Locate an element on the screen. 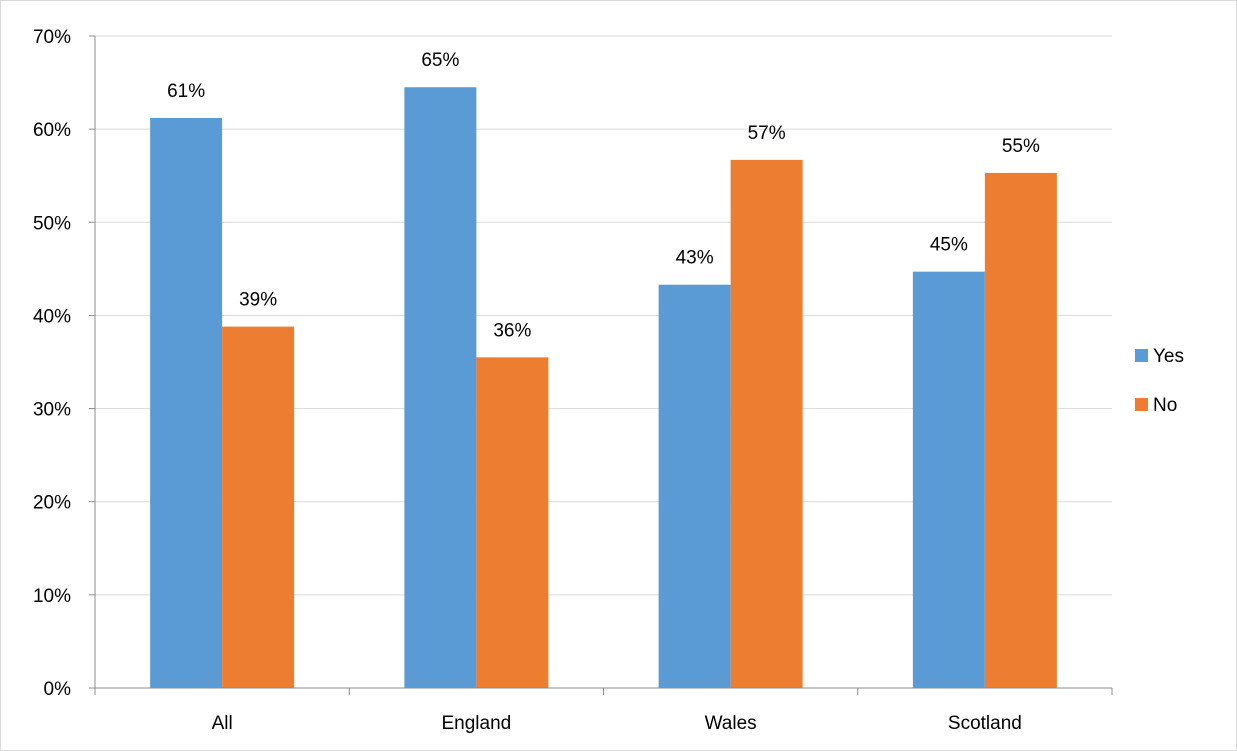 Image resolution: width=1237 pixels, height=751 pixels. bar-yes-england is located at coordinates (440, 387).